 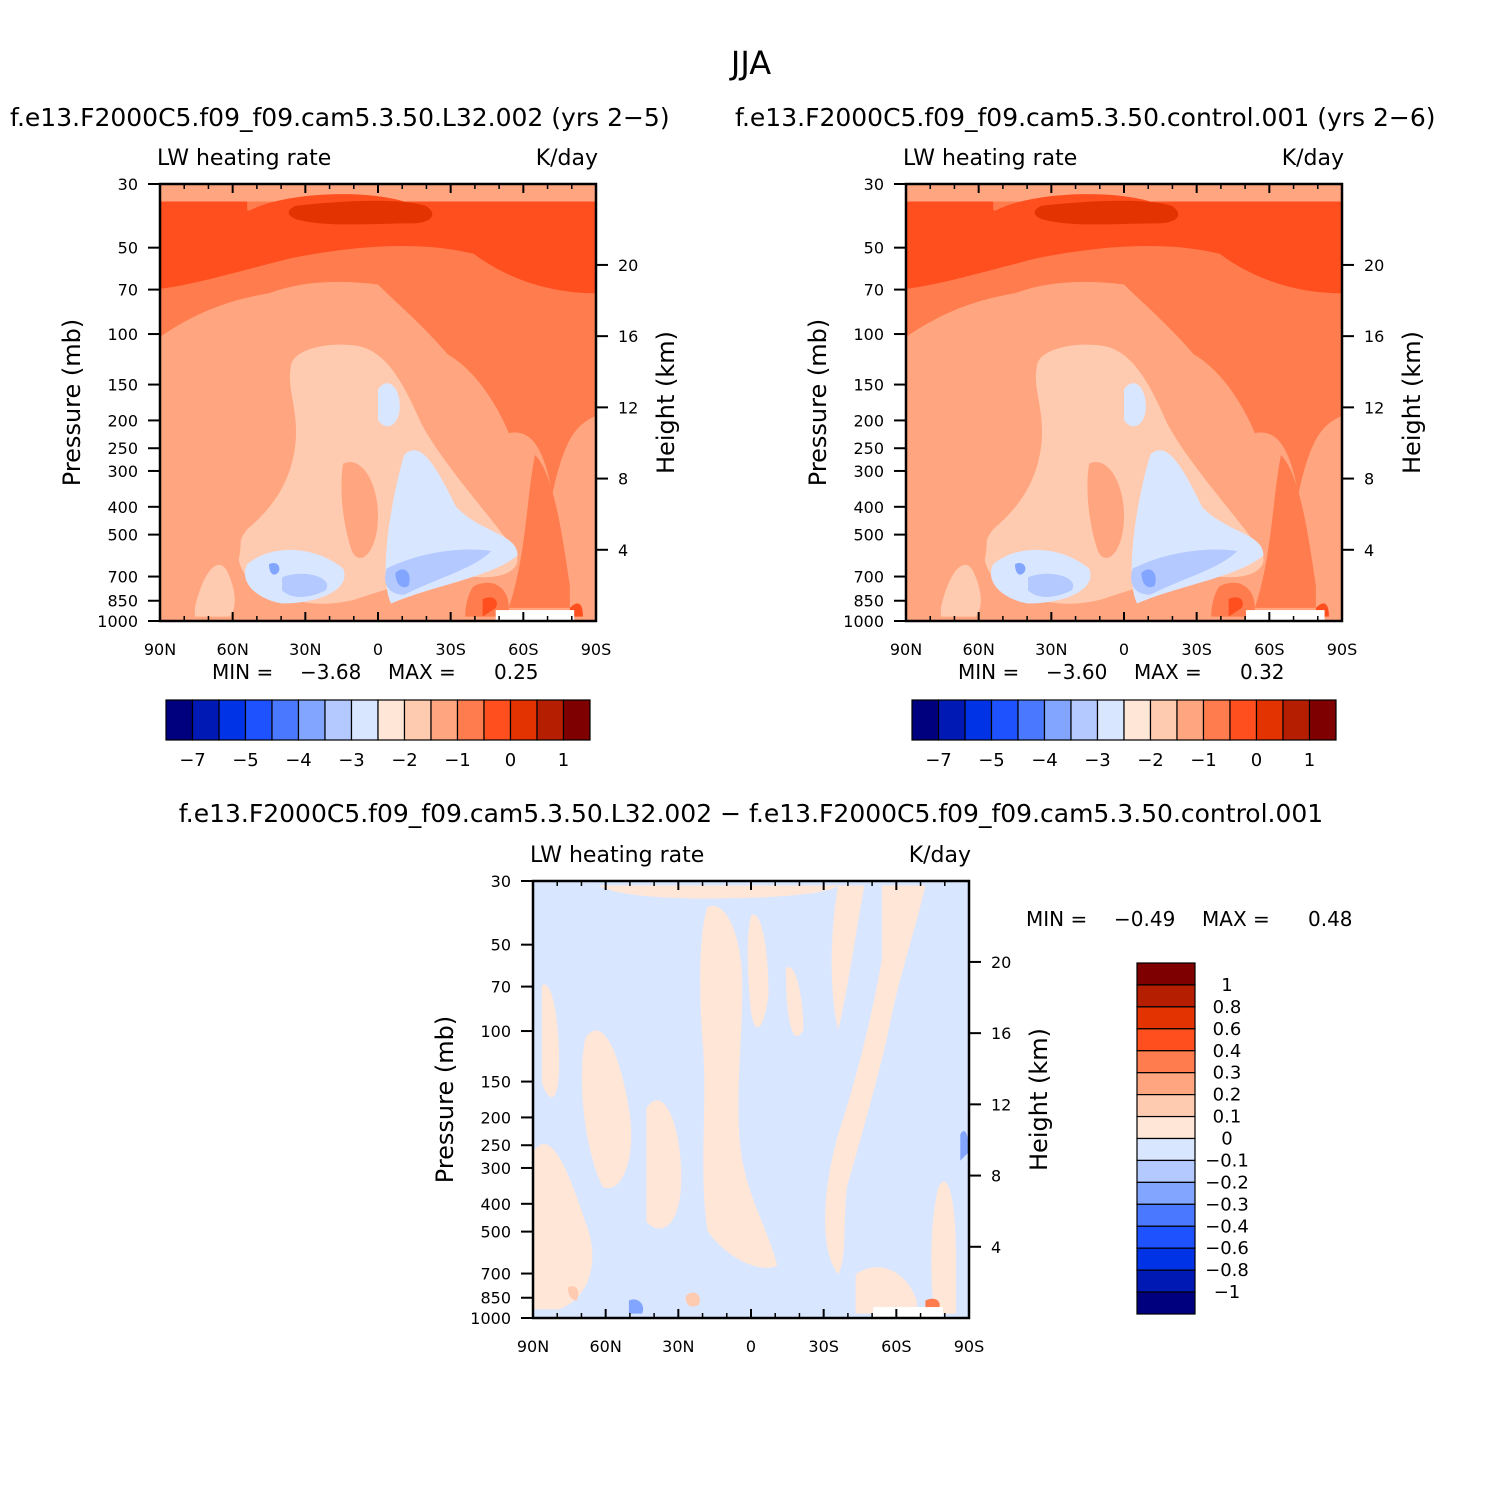 I want to click on heatmap-field, so click(x=378, y=402).